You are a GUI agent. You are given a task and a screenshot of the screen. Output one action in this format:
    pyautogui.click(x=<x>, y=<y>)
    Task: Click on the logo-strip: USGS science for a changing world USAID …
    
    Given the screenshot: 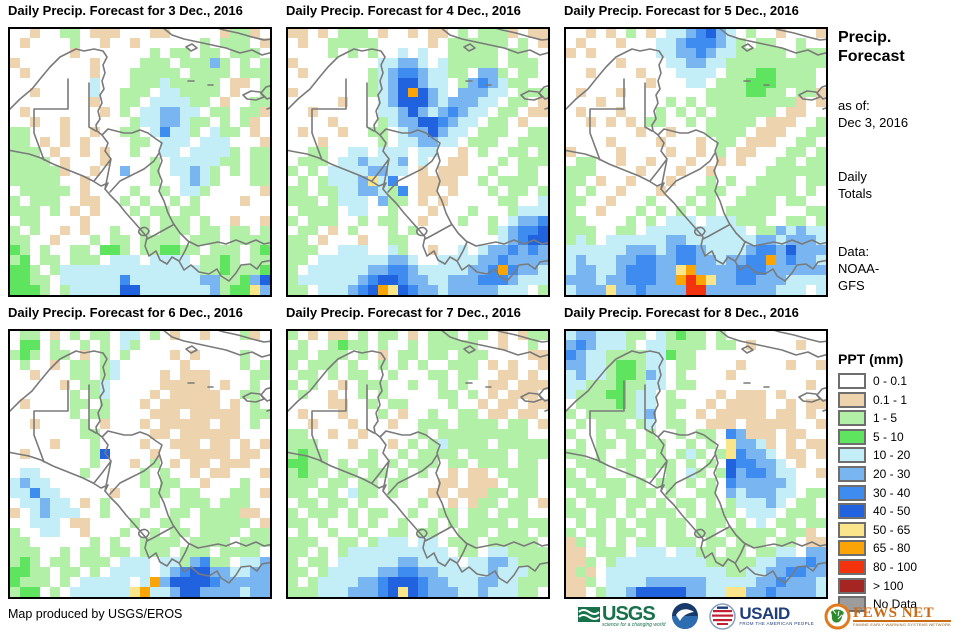 What is the action you would take?
    pyautogui.click(x=767, y=616)
    